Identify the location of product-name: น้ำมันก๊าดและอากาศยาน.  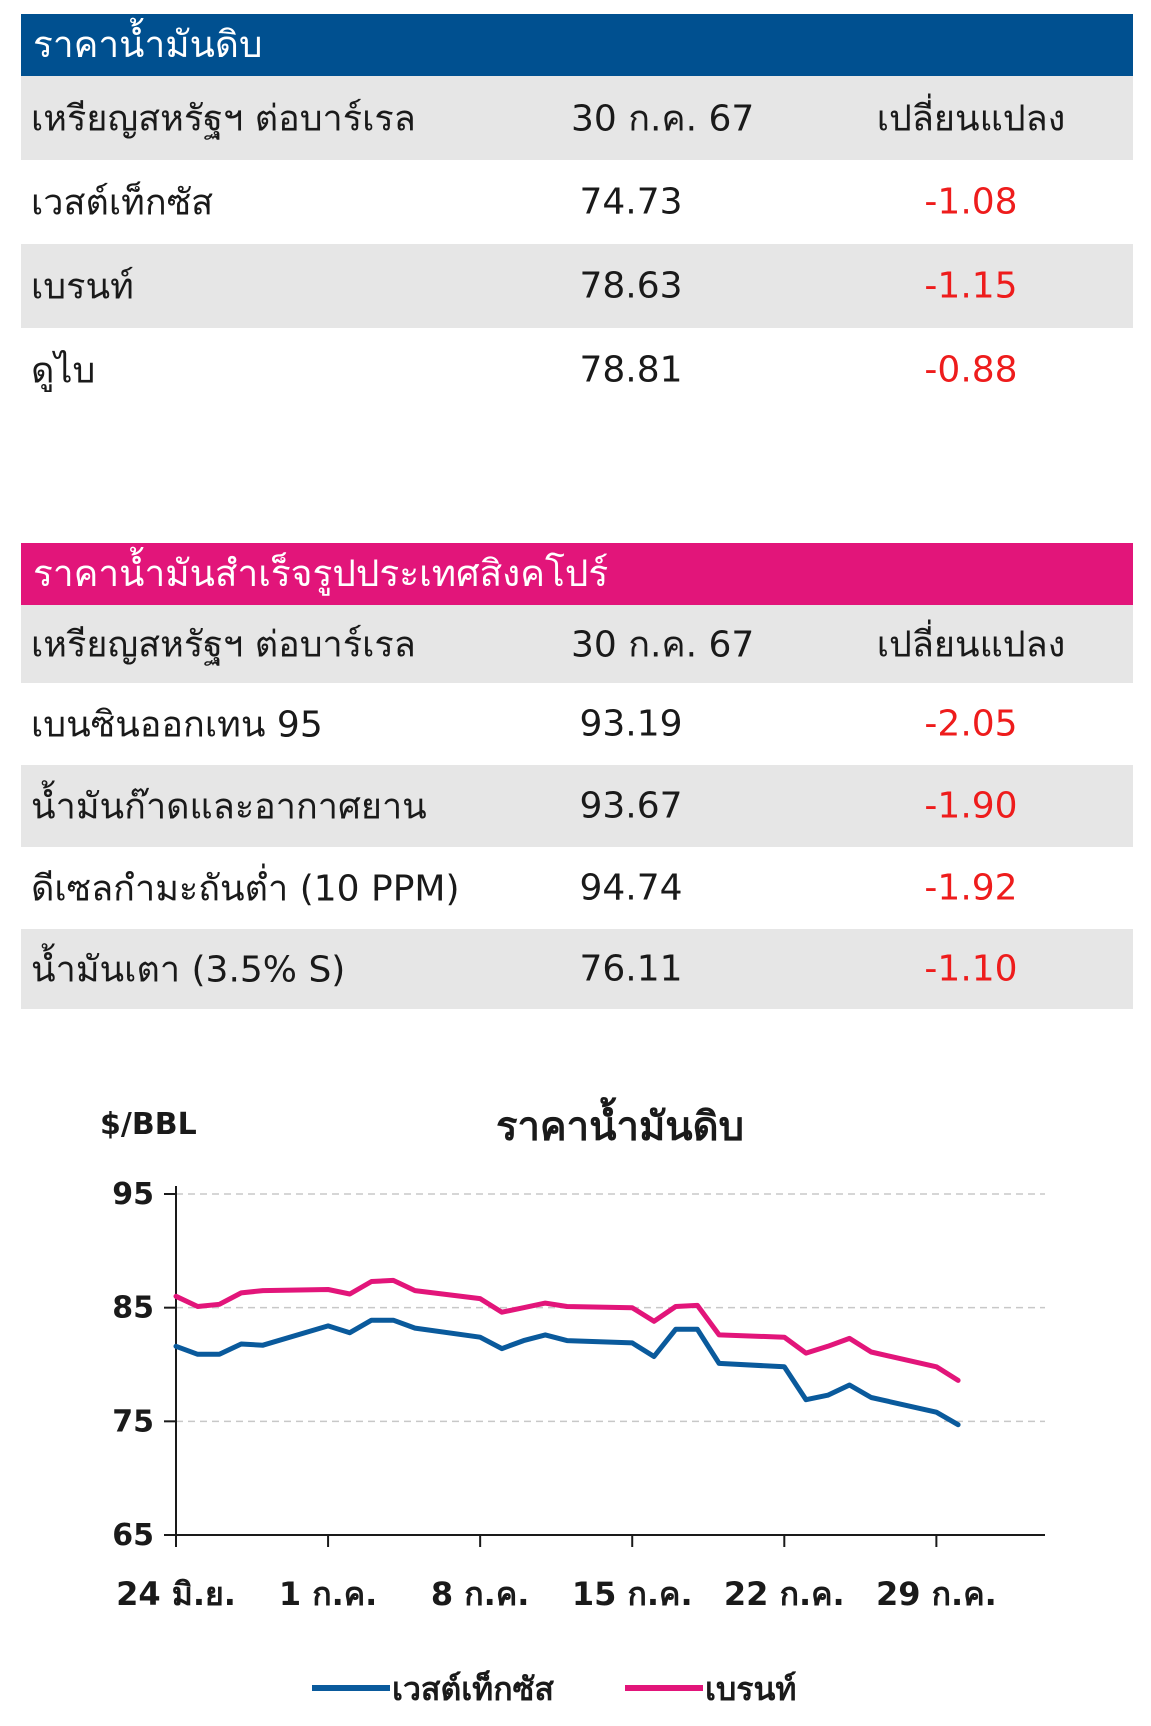
(229, 807).